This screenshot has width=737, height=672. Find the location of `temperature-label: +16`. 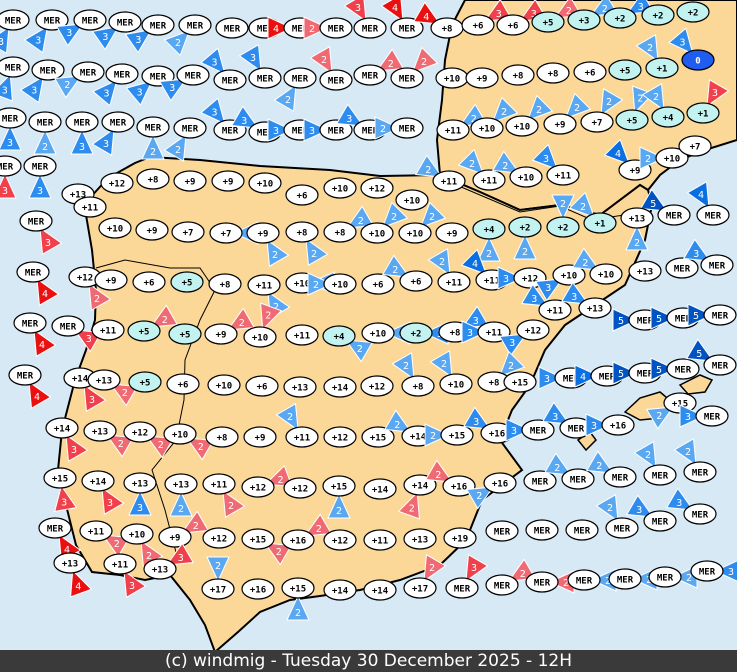

temperature-label: +16 is located at coordinates (459, 488).